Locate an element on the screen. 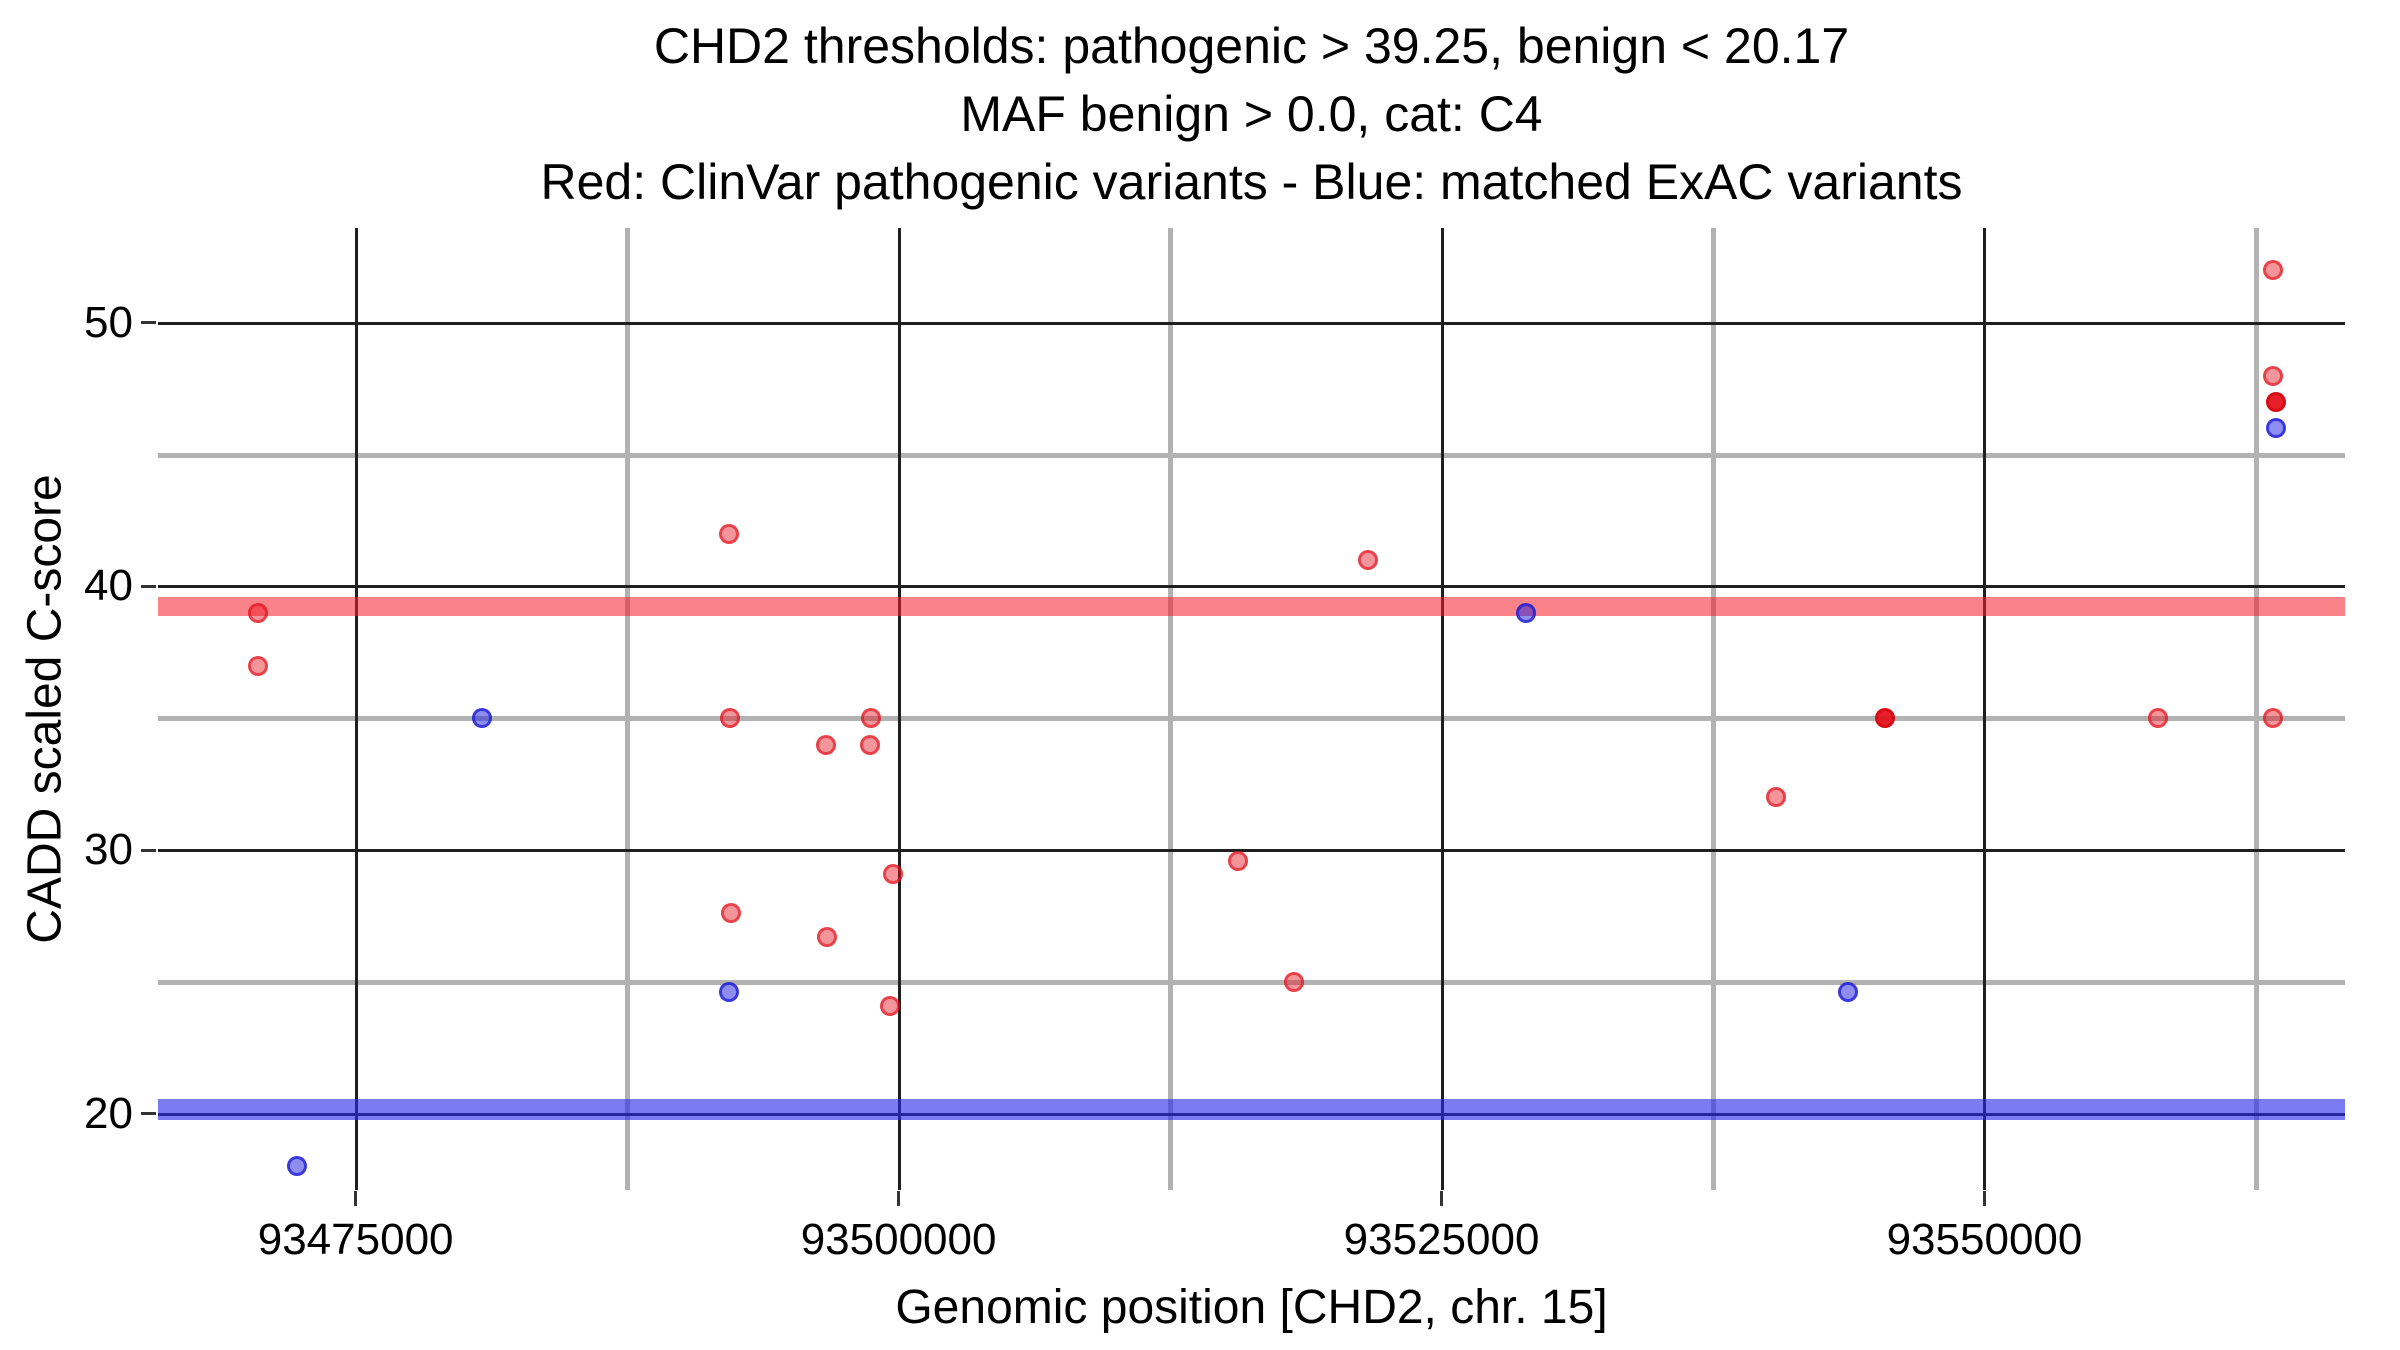  y-axis-title: CADD scaled C-score is located at coordinates (45, 709).